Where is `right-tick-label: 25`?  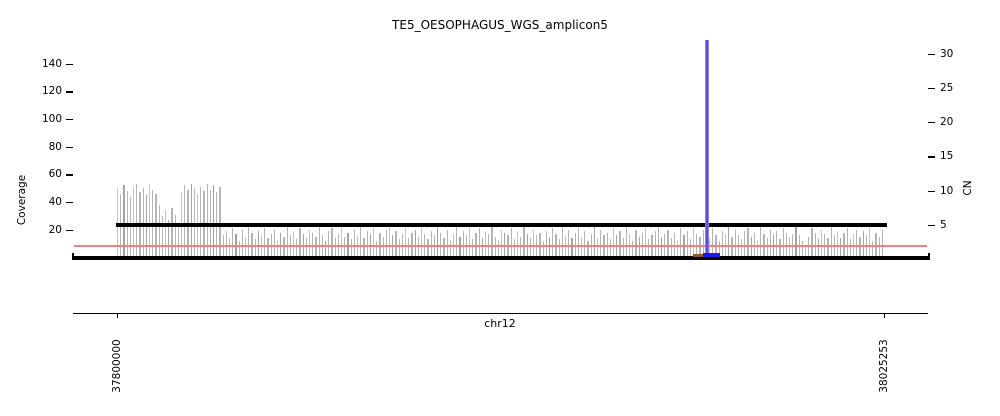
right-tick-label: 25 is located at coordinates (947, 88).